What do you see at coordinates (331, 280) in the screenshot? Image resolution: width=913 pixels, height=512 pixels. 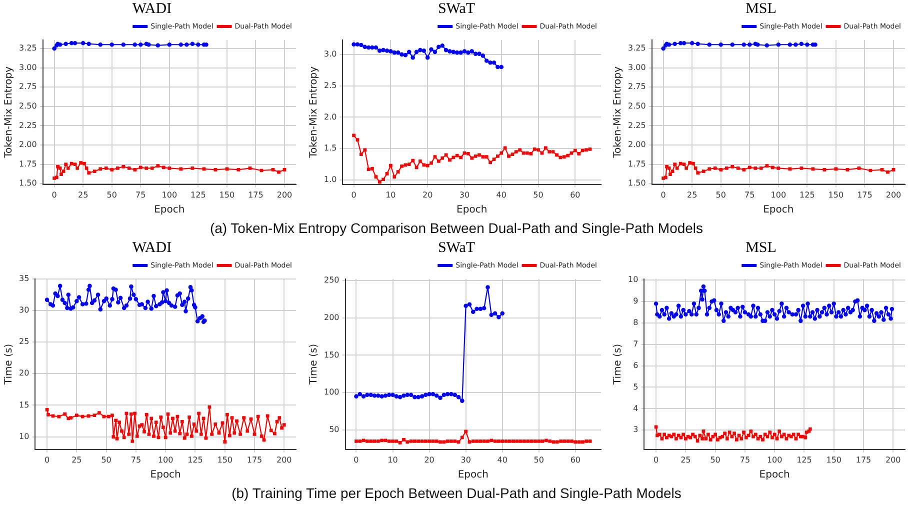 I see `y-tick-label: 250` at bounding box center [331, 280].